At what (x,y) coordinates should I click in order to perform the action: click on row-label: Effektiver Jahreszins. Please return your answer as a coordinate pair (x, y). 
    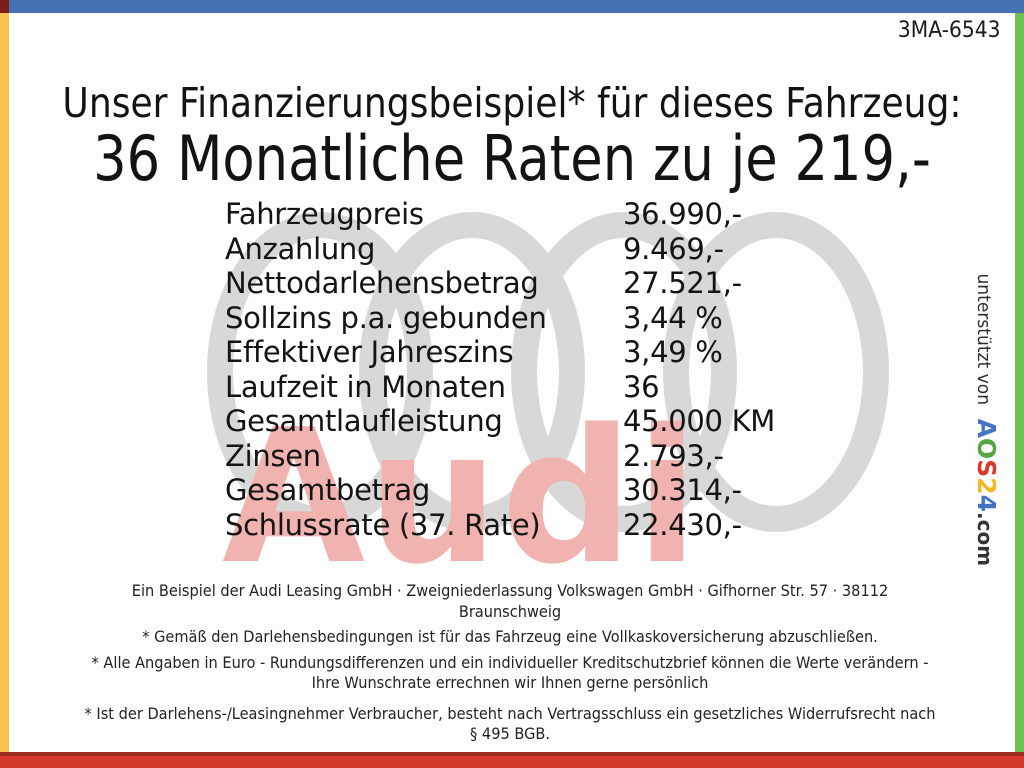
    Looking at the image, I should click on (369, 352).